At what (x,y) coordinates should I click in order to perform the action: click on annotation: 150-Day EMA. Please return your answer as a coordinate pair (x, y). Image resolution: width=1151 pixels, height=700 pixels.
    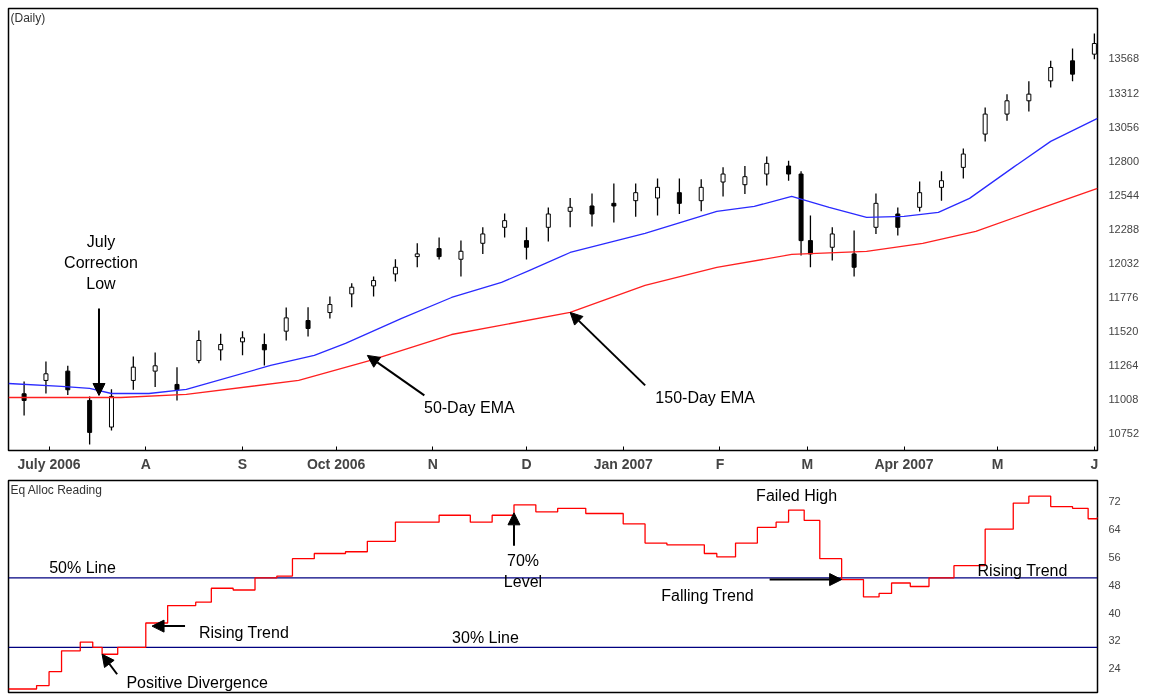
    Looking at the image, I should click on (705, 397).